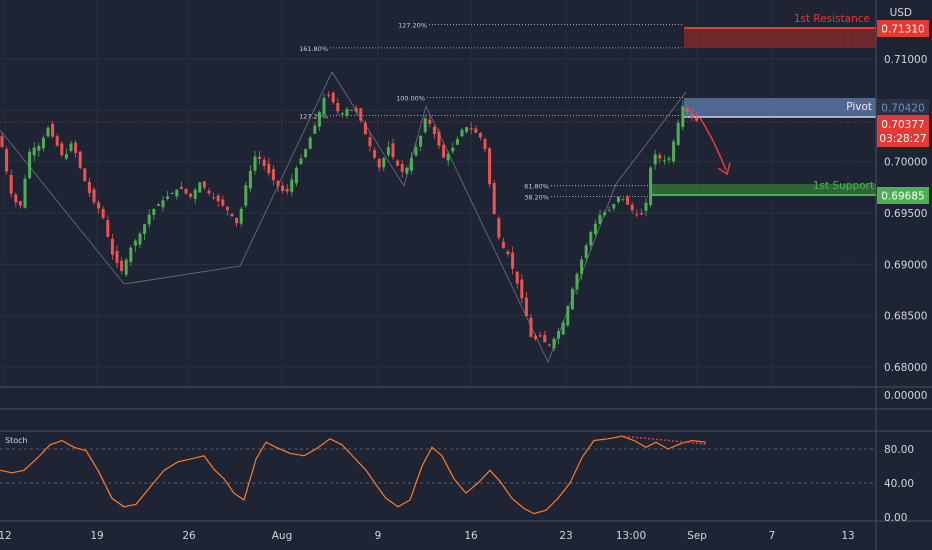 The width and height of the screenshot is (932, 550). What do you see at coordinates (901, 13) in the screenshot?
I see `currency-label: USD` at bounding box center [901, 13].